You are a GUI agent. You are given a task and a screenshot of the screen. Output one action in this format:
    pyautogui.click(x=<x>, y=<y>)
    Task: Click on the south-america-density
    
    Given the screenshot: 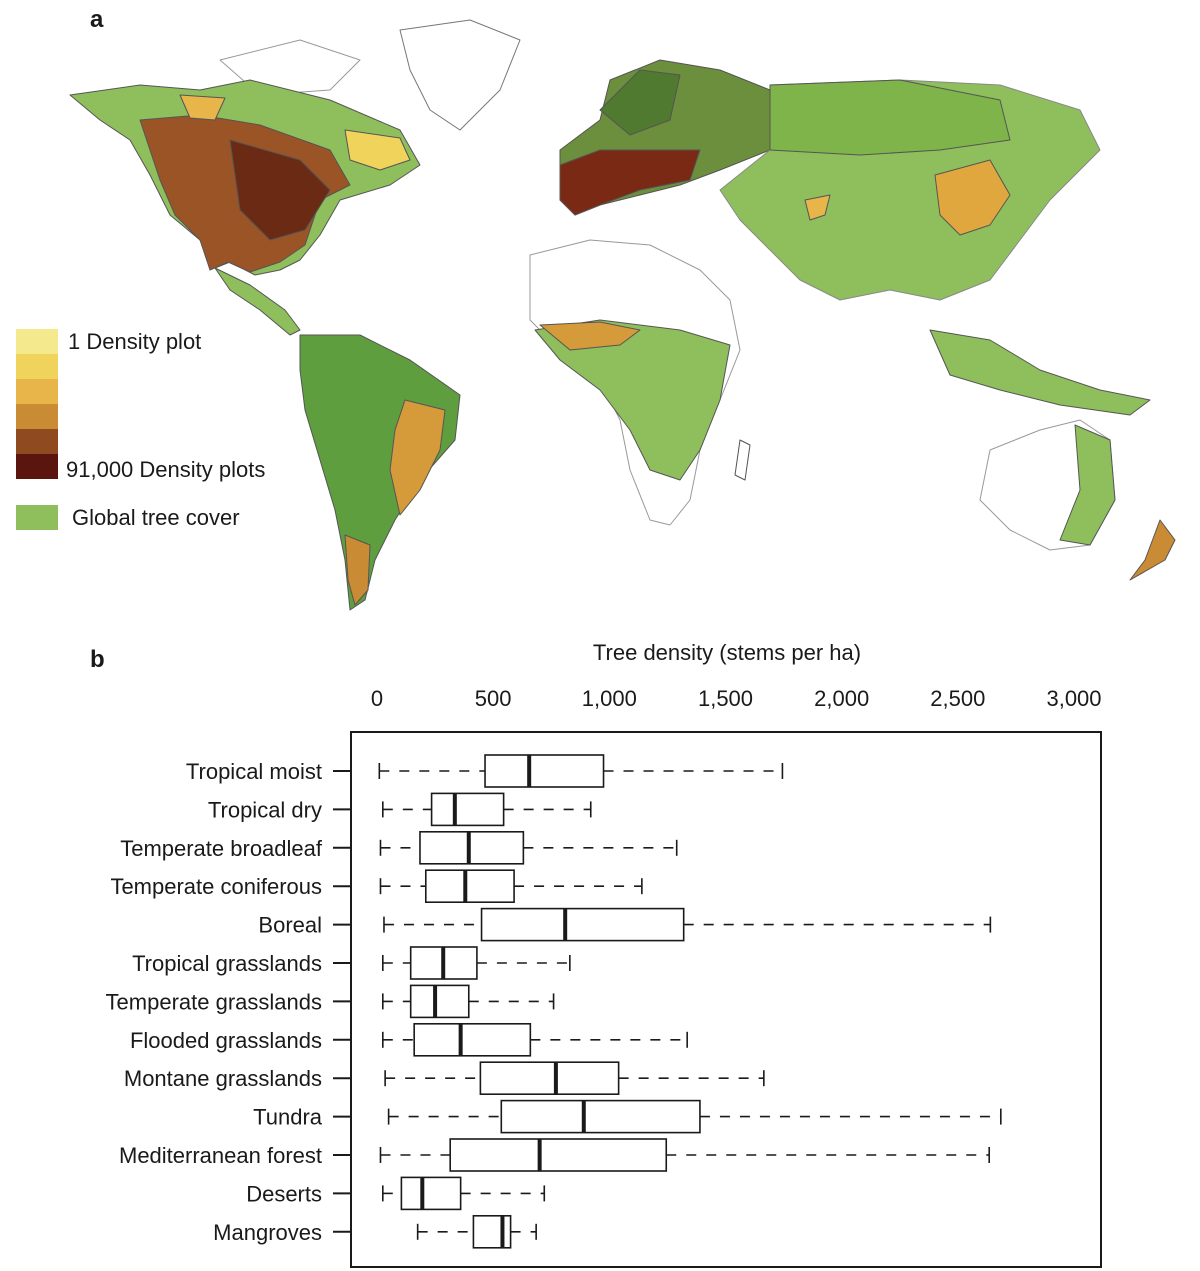 What is the action you would take?
    pyautogui.click(x=417, y=457)
    